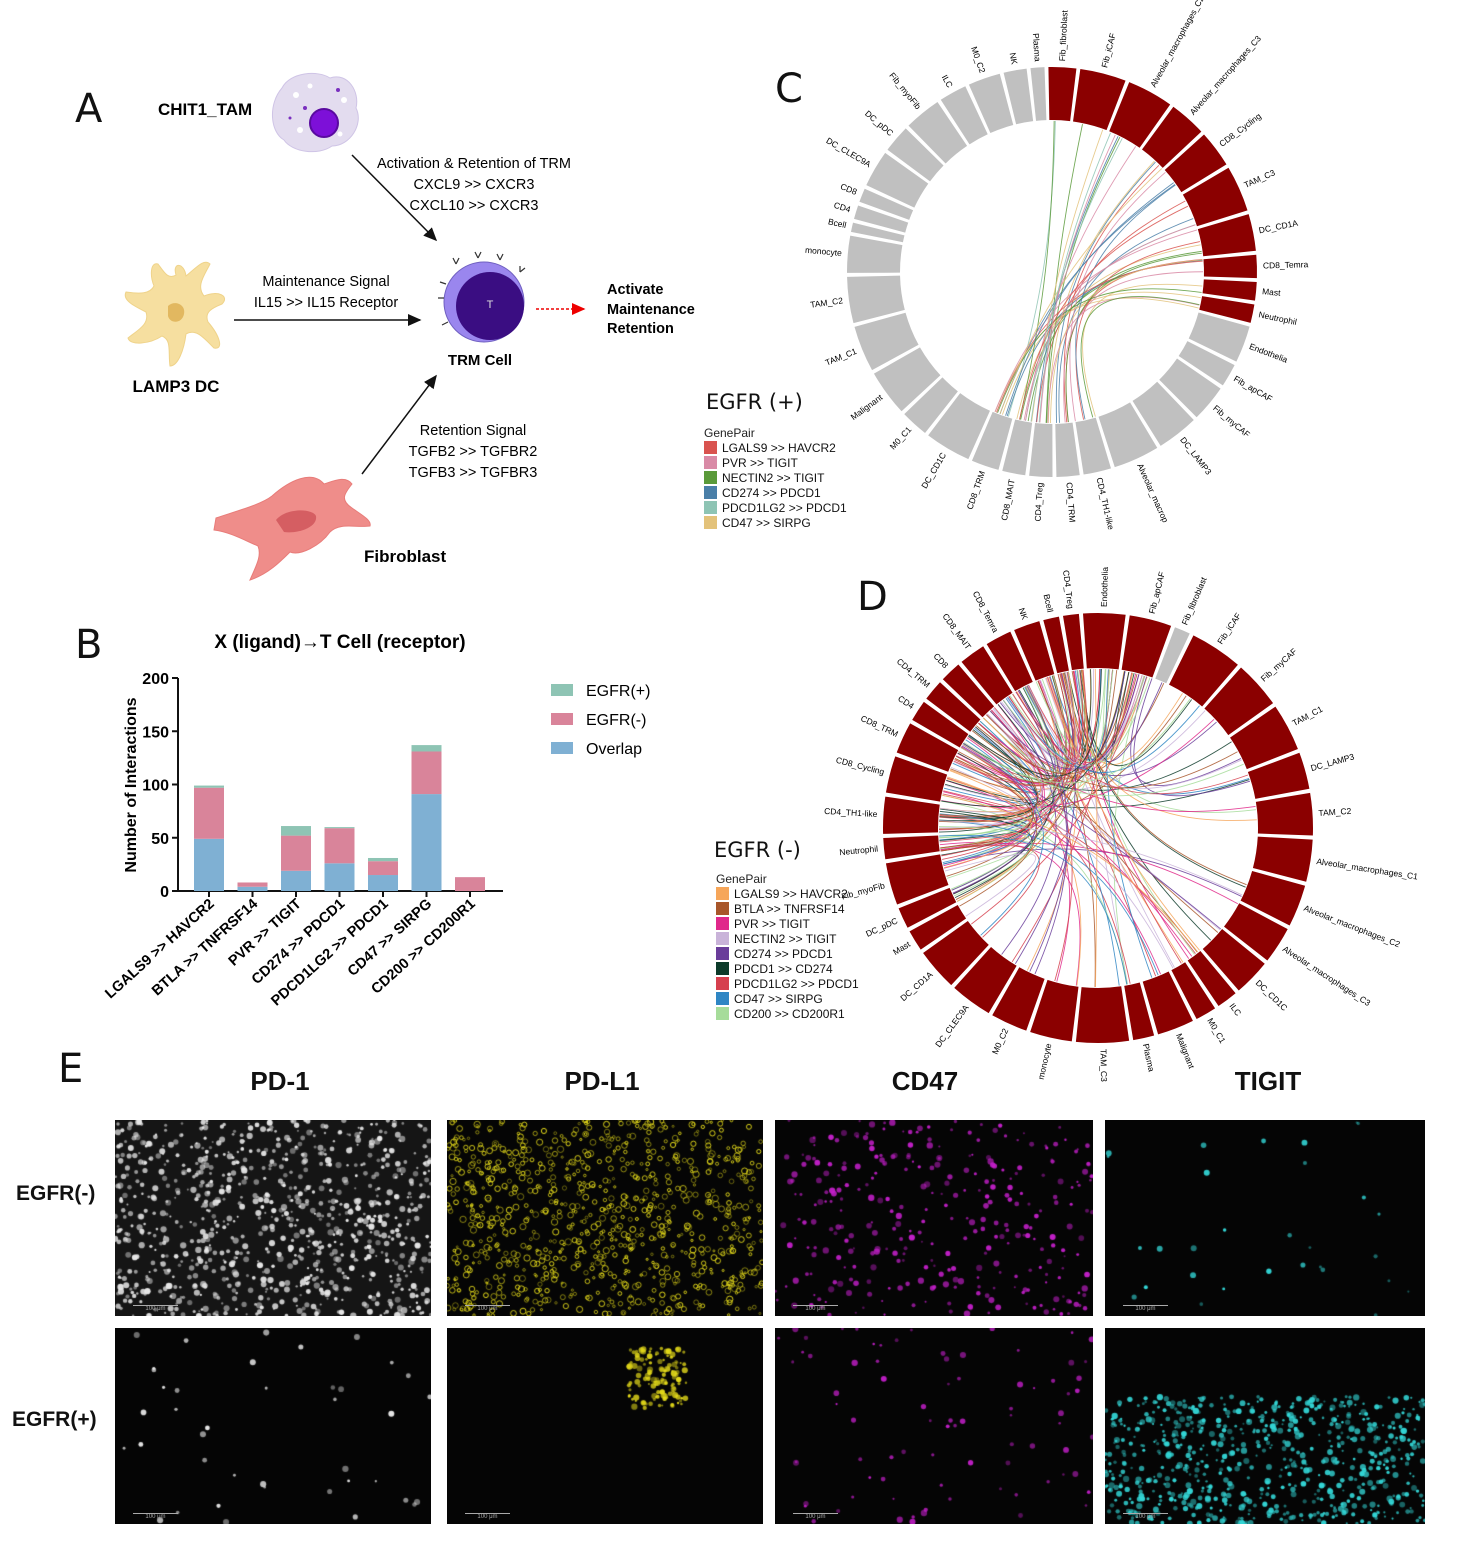 The image size is (1464, 1554). What do you see at coordinates (1226, 235) in the screenshot?
I see `sector-dc-cd1a` at bounding box center [1226, 235].